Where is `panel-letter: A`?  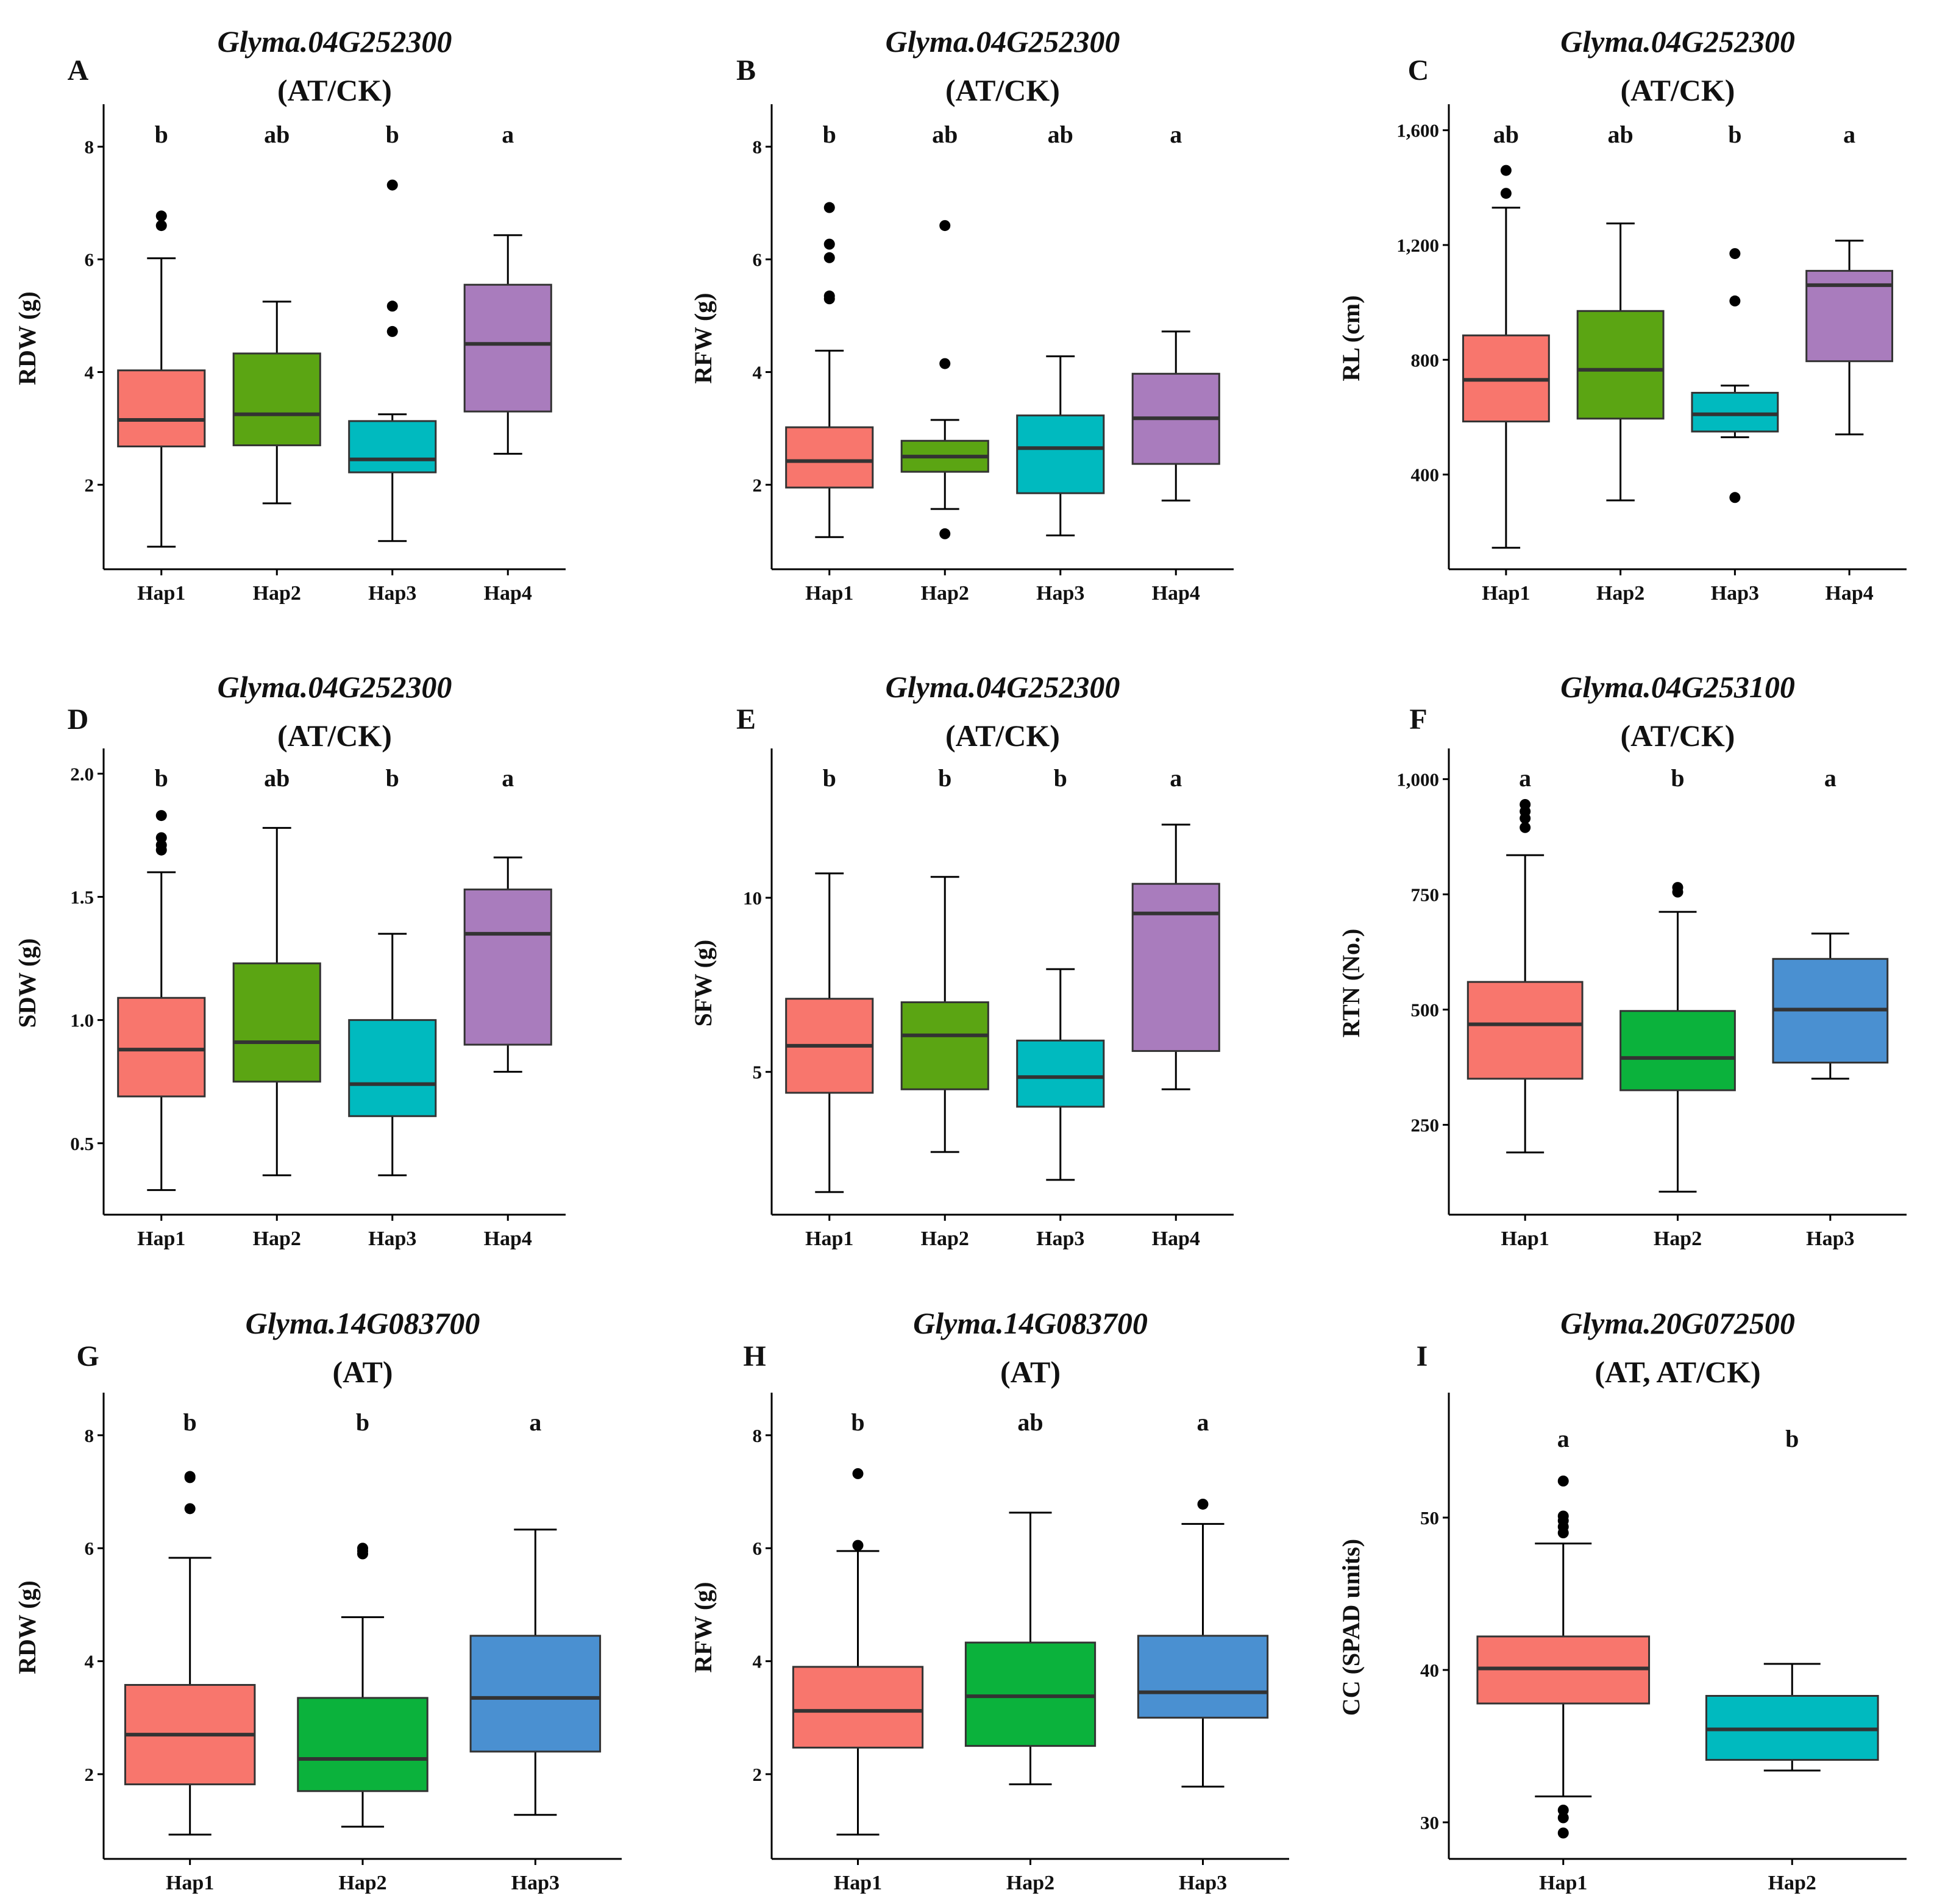 panel-letter: A is located at coordinates (78, 70).